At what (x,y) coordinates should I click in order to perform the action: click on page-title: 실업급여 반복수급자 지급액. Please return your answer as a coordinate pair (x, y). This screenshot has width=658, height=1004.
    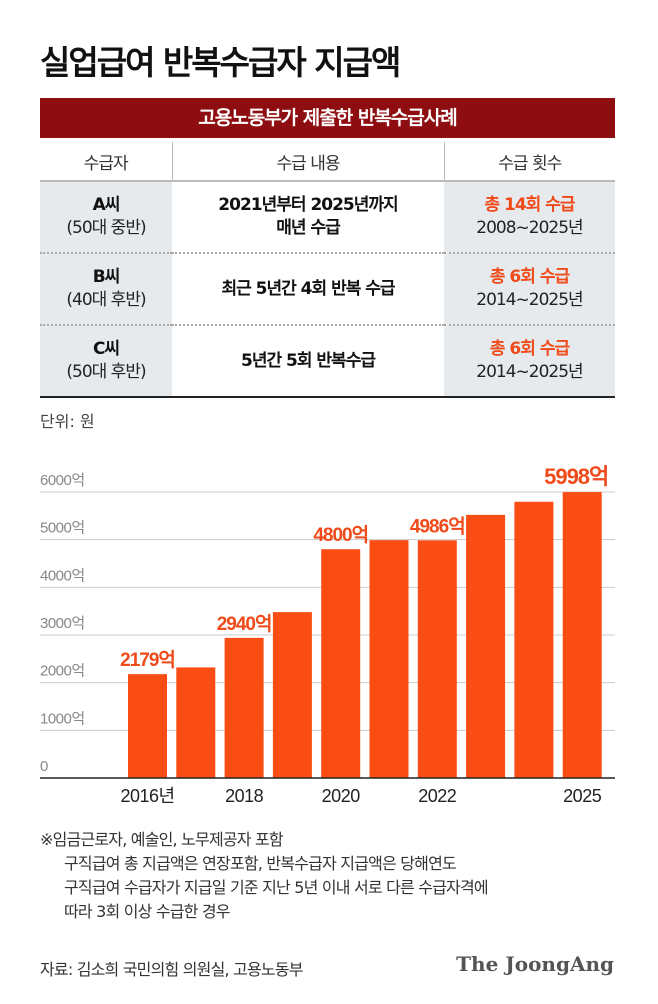
    Looking at the image, I should click on (220, 62).